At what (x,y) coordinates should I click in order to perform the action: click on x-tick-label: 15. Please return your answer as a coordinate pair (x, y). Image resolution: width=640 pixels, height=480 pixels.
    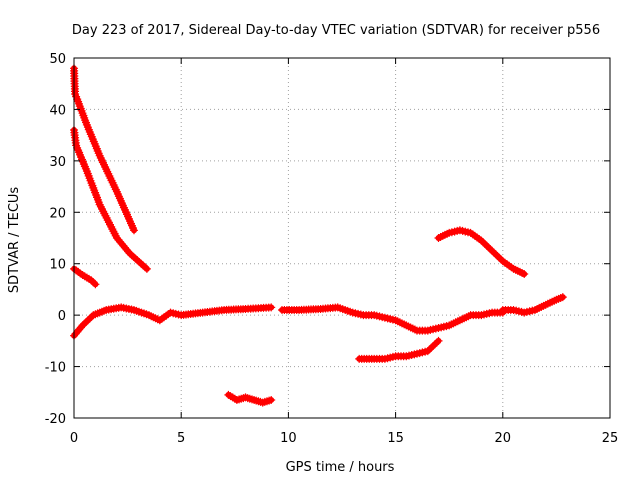
    Looking at the image, I should click on (395, 438).